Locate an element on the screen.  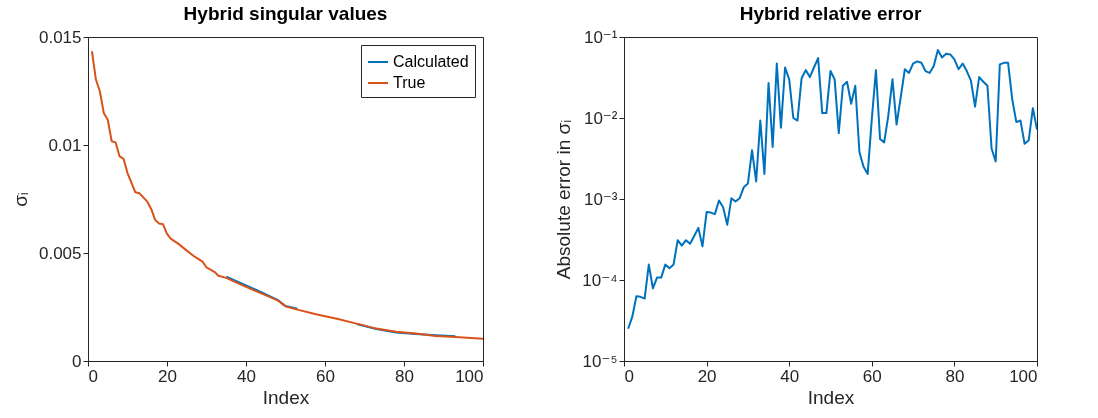
y-tick-label: 0 is located at coordinates (77, 361).